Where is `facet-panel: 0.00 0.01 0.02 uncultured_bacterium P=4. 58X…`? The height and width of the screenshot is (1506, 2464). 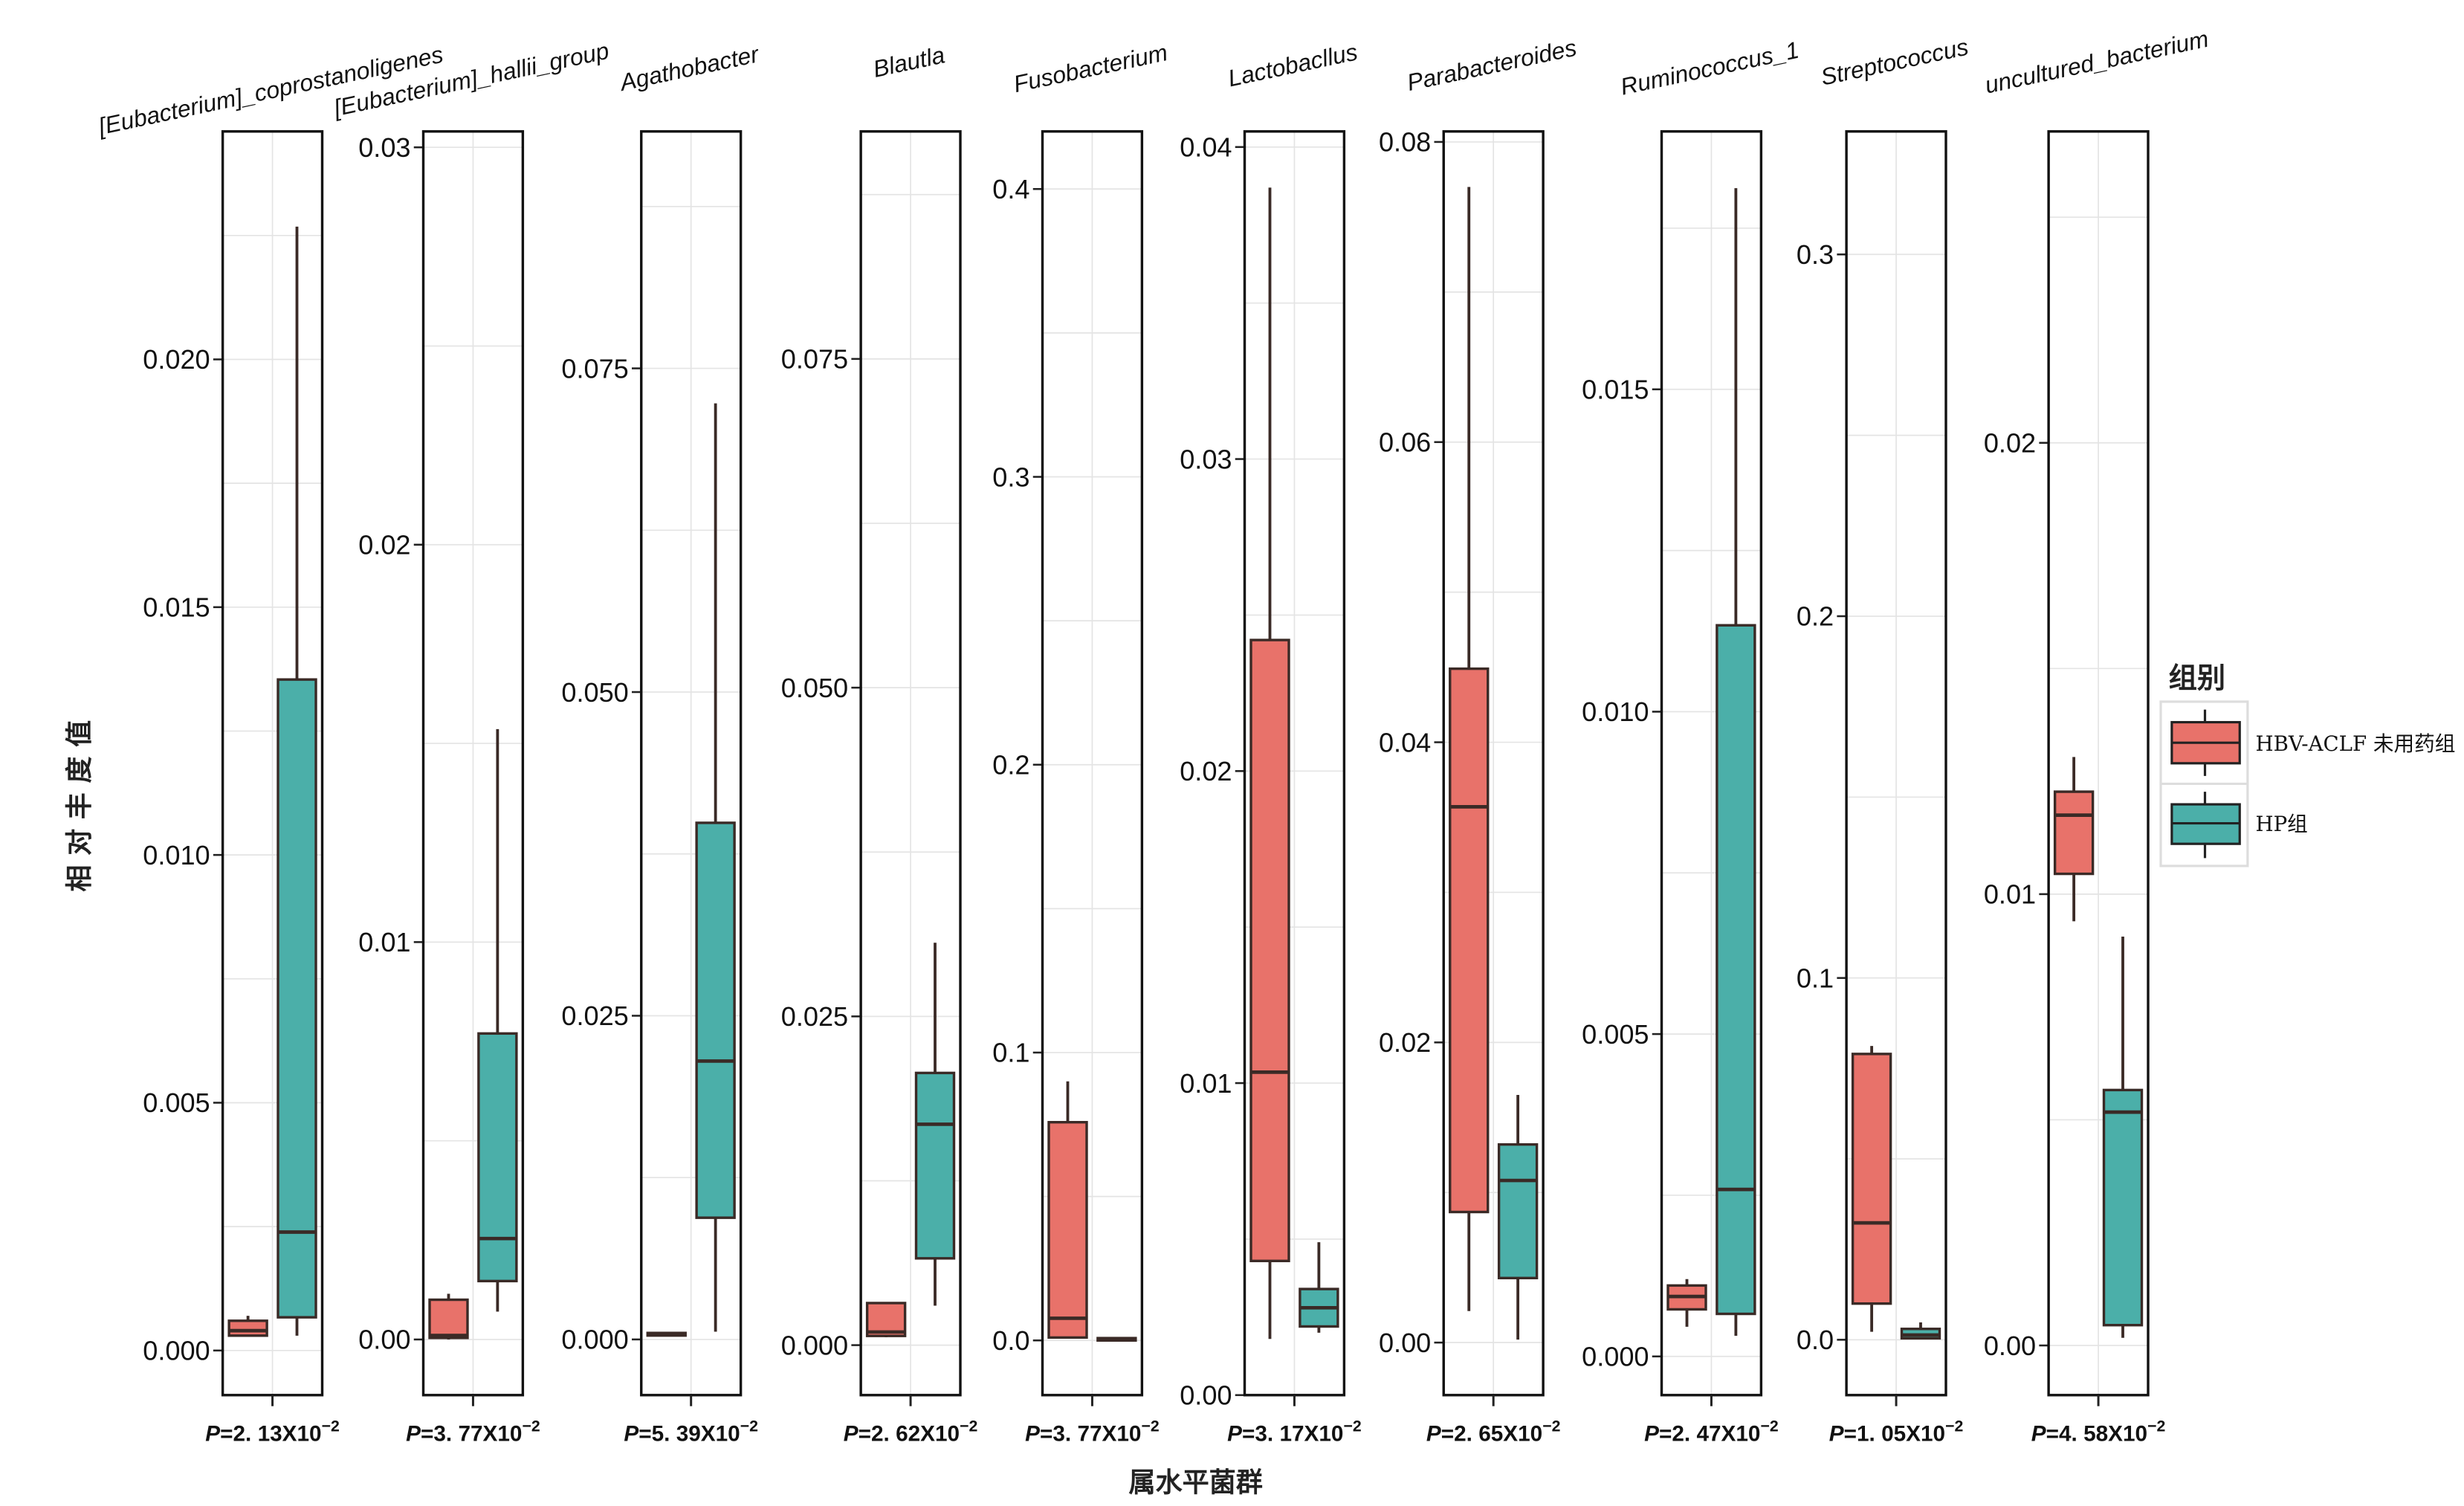
facet-panel: 0.00 0.01 0.02 uncultured_bacterium P=4. 58X… is located at coordinates (2096, 736).